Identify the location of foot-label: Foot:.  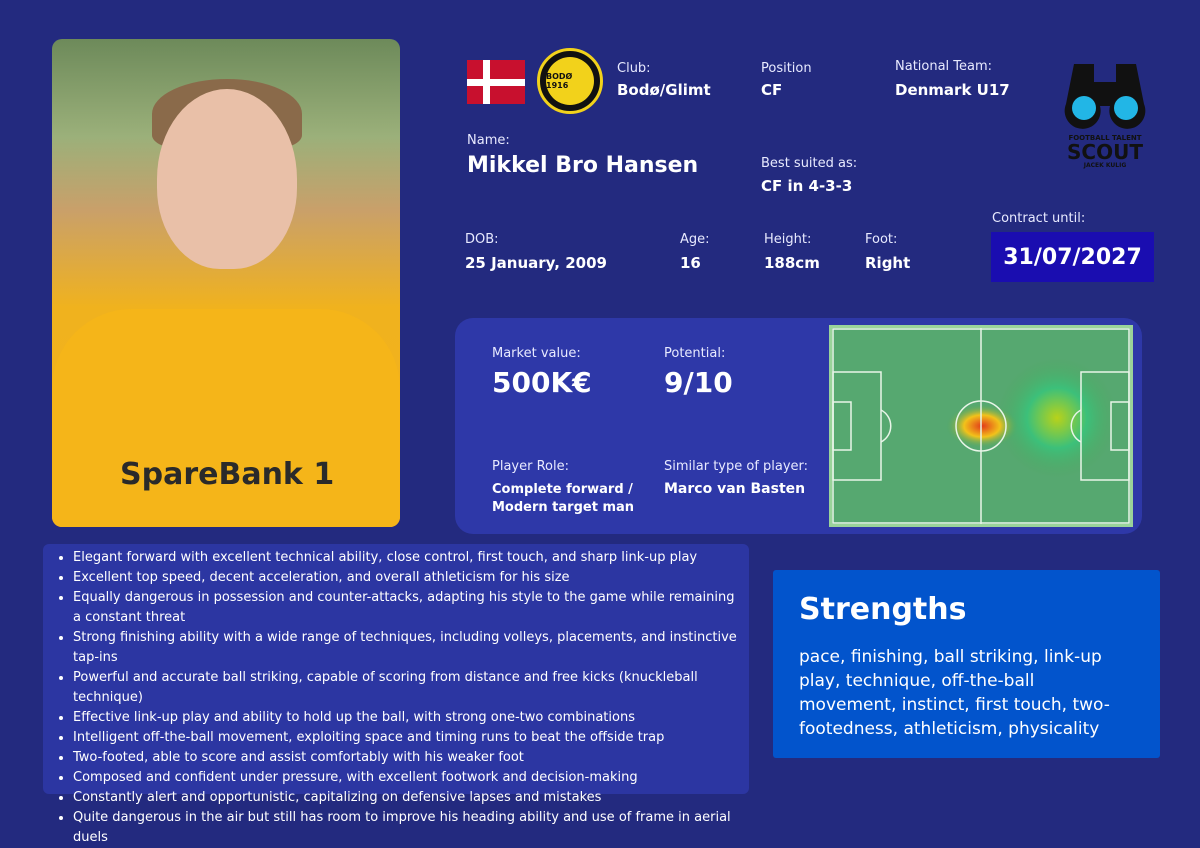
(881, 239).